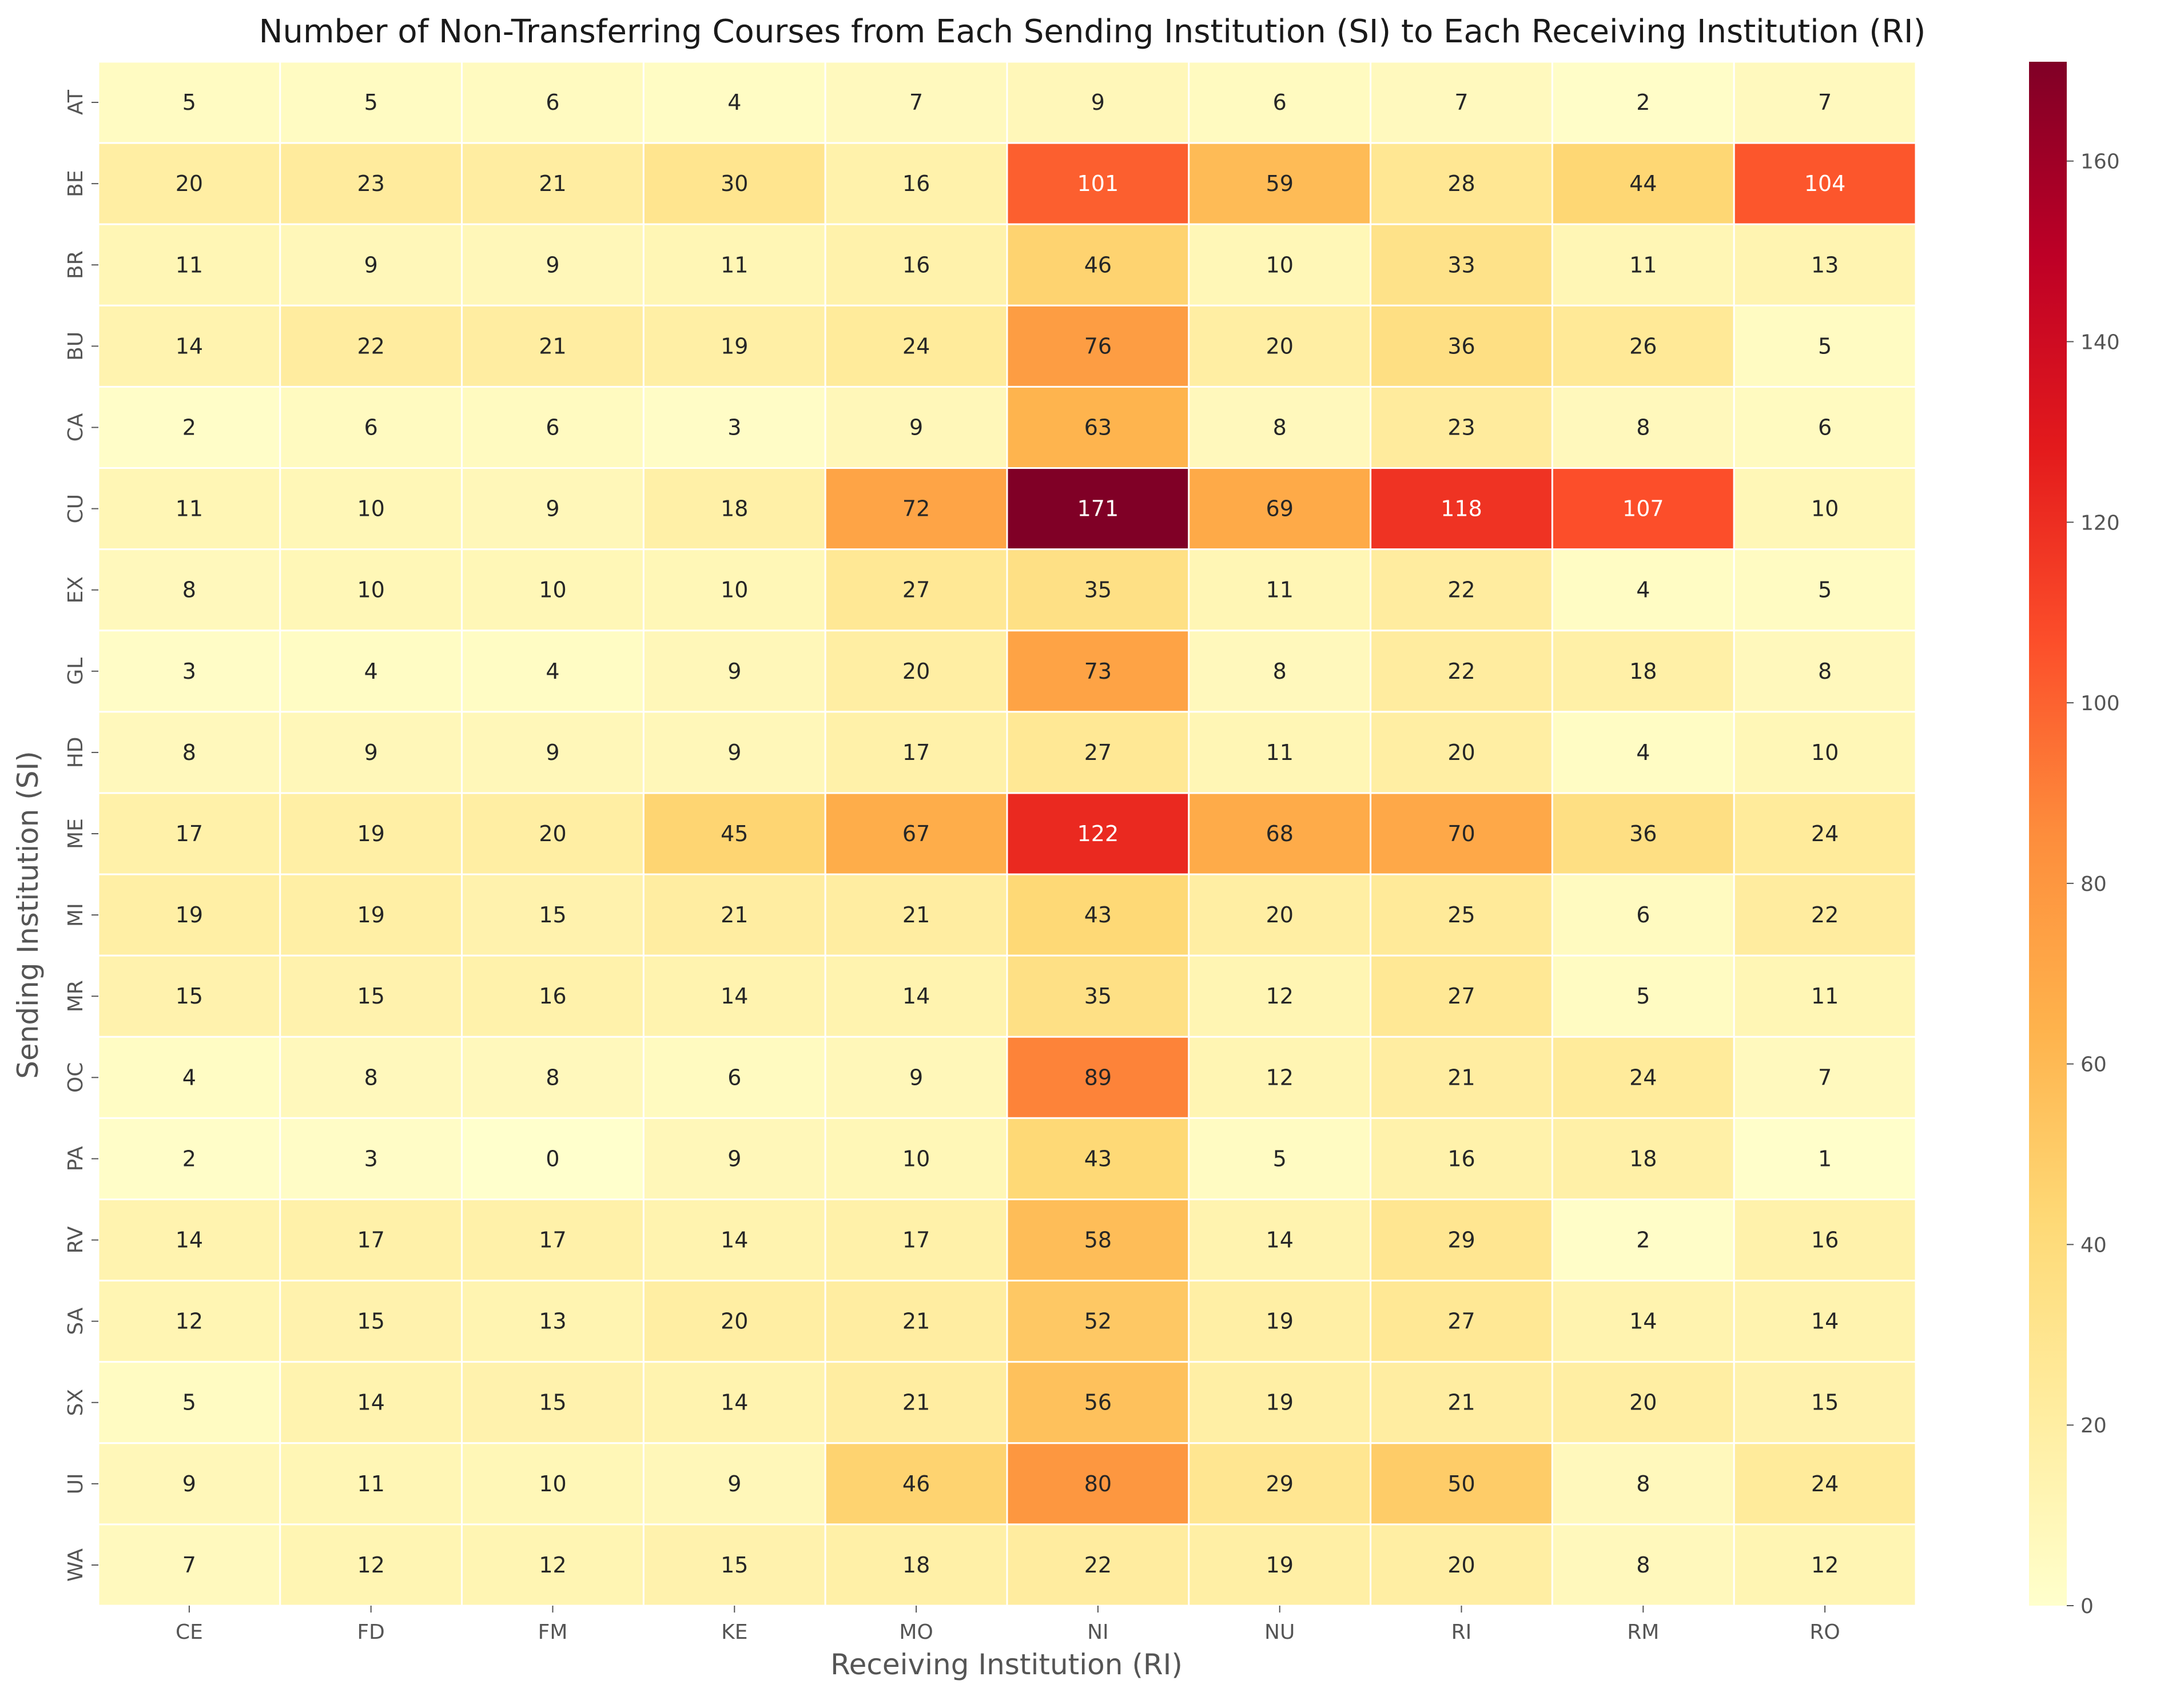  What do you see at coordinates (1643, 508) in the screenshot?
I see `cell-value-label: 107` at bounding box center [1643, 508].